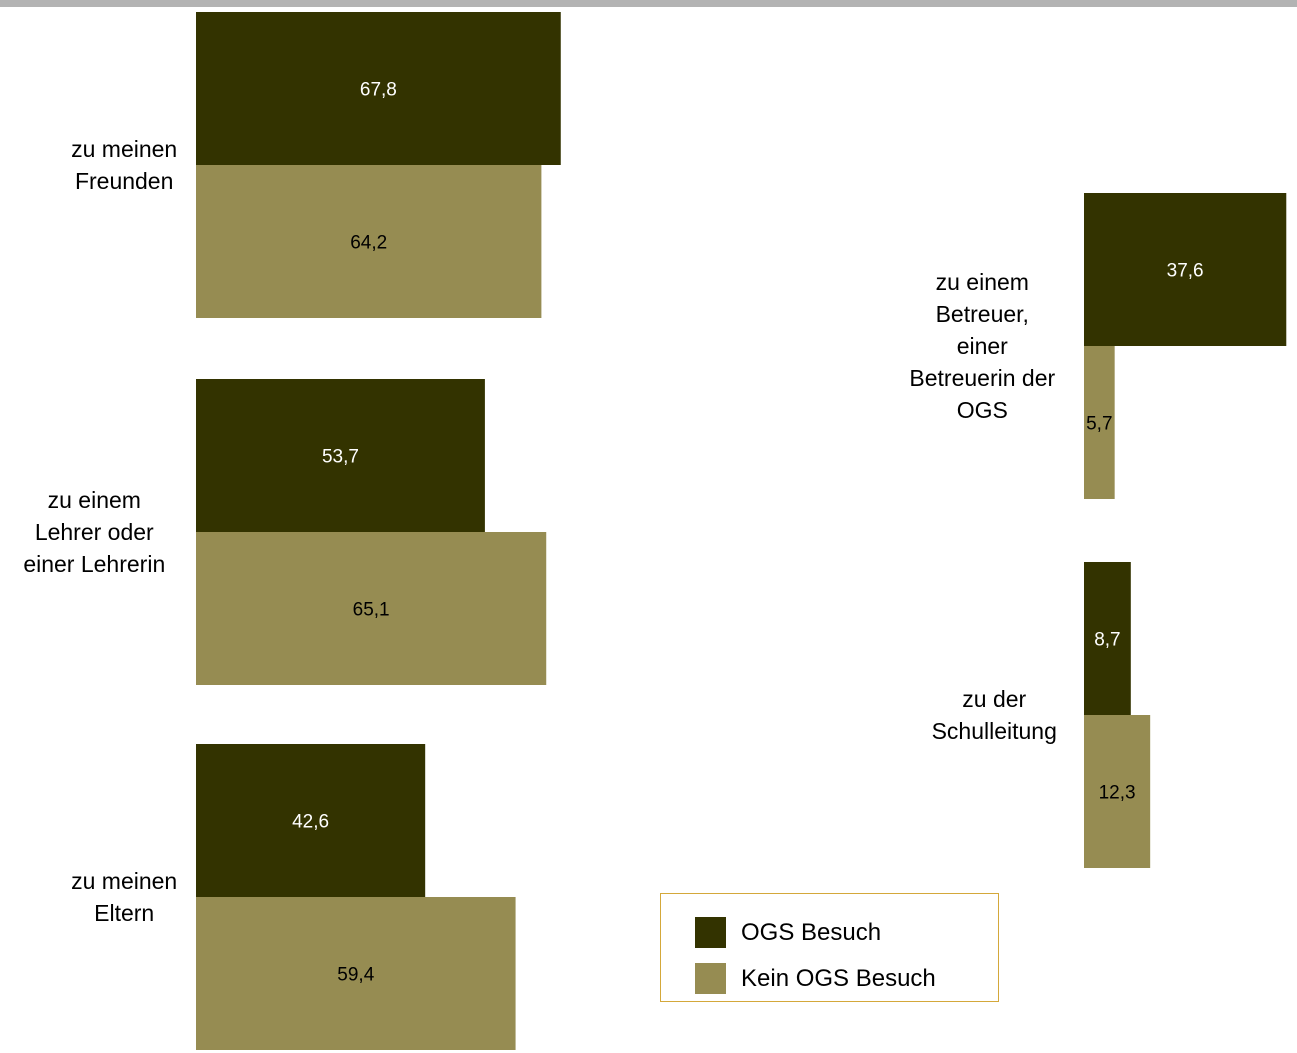 The image size is (1297, 1053). I want to click on category-label-zu-meinen-freunden-line-1: zu meinen, so click(124, 149).